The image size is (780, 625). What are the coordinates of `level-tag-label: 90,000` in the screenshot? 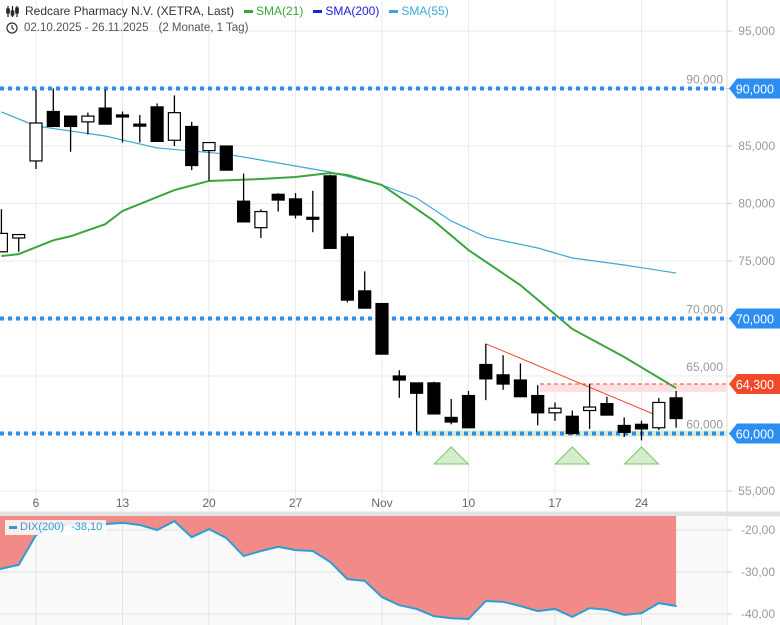 It's located at (755, 90).